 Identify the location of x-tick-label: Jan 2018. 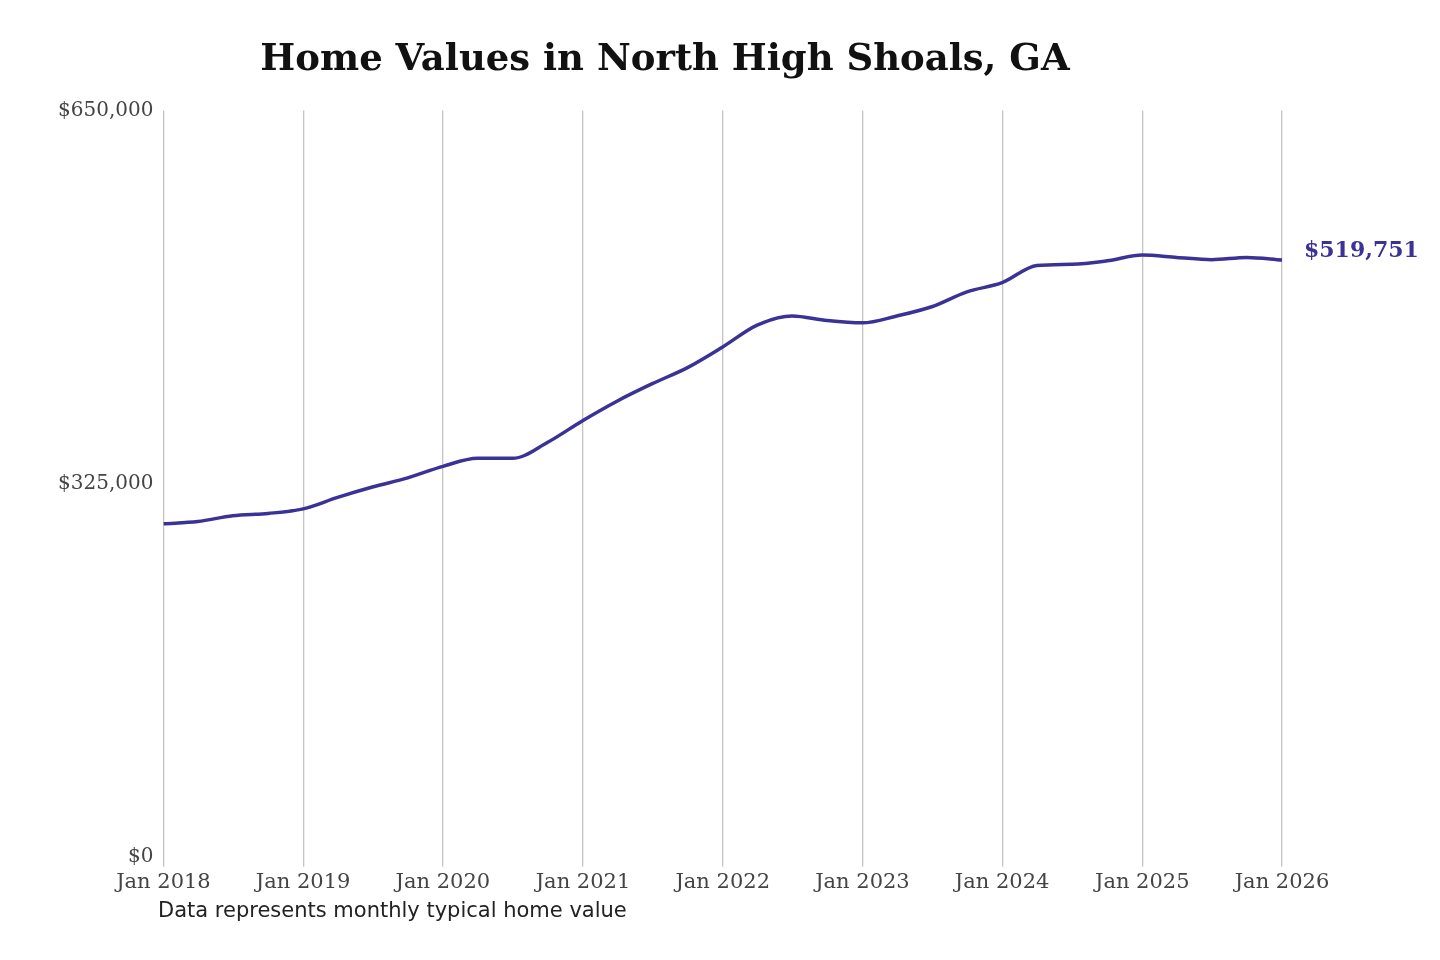
(162, 880).